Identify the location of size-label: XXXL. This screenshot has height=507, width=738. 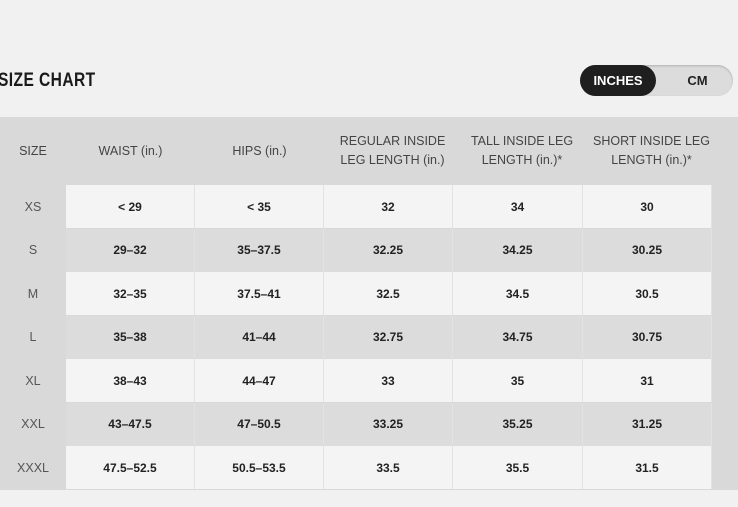
(33, 467).